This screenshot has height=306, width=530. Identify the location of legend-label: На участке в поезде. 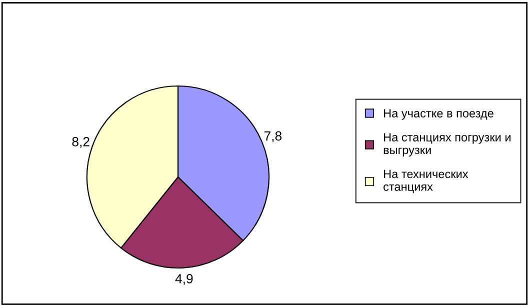
(439, 114).